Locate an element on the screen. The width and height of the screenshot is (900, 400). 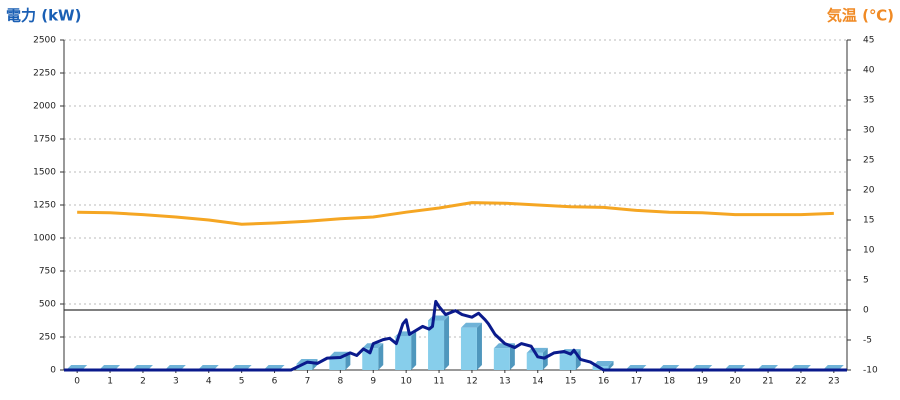
x-tick-label: 1 is located at coordinates (110, 382).